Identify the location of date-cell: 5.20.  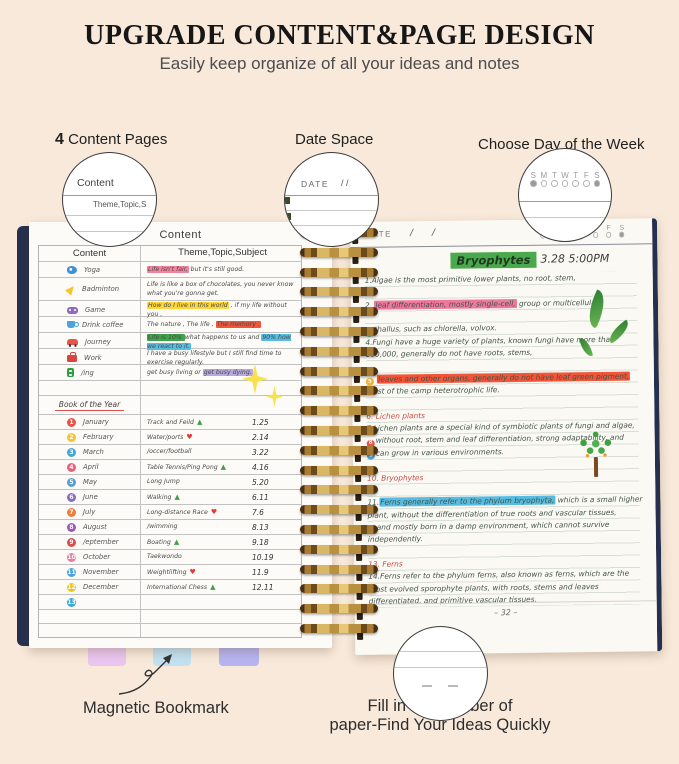
(260, 482).